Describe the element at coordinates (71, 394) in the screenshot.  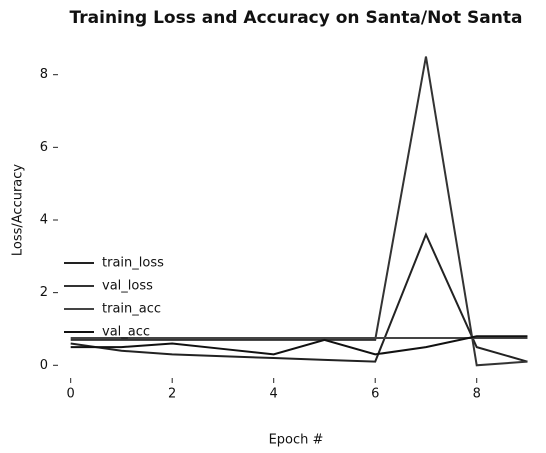
I see `x-tick-label: 0` at that location.